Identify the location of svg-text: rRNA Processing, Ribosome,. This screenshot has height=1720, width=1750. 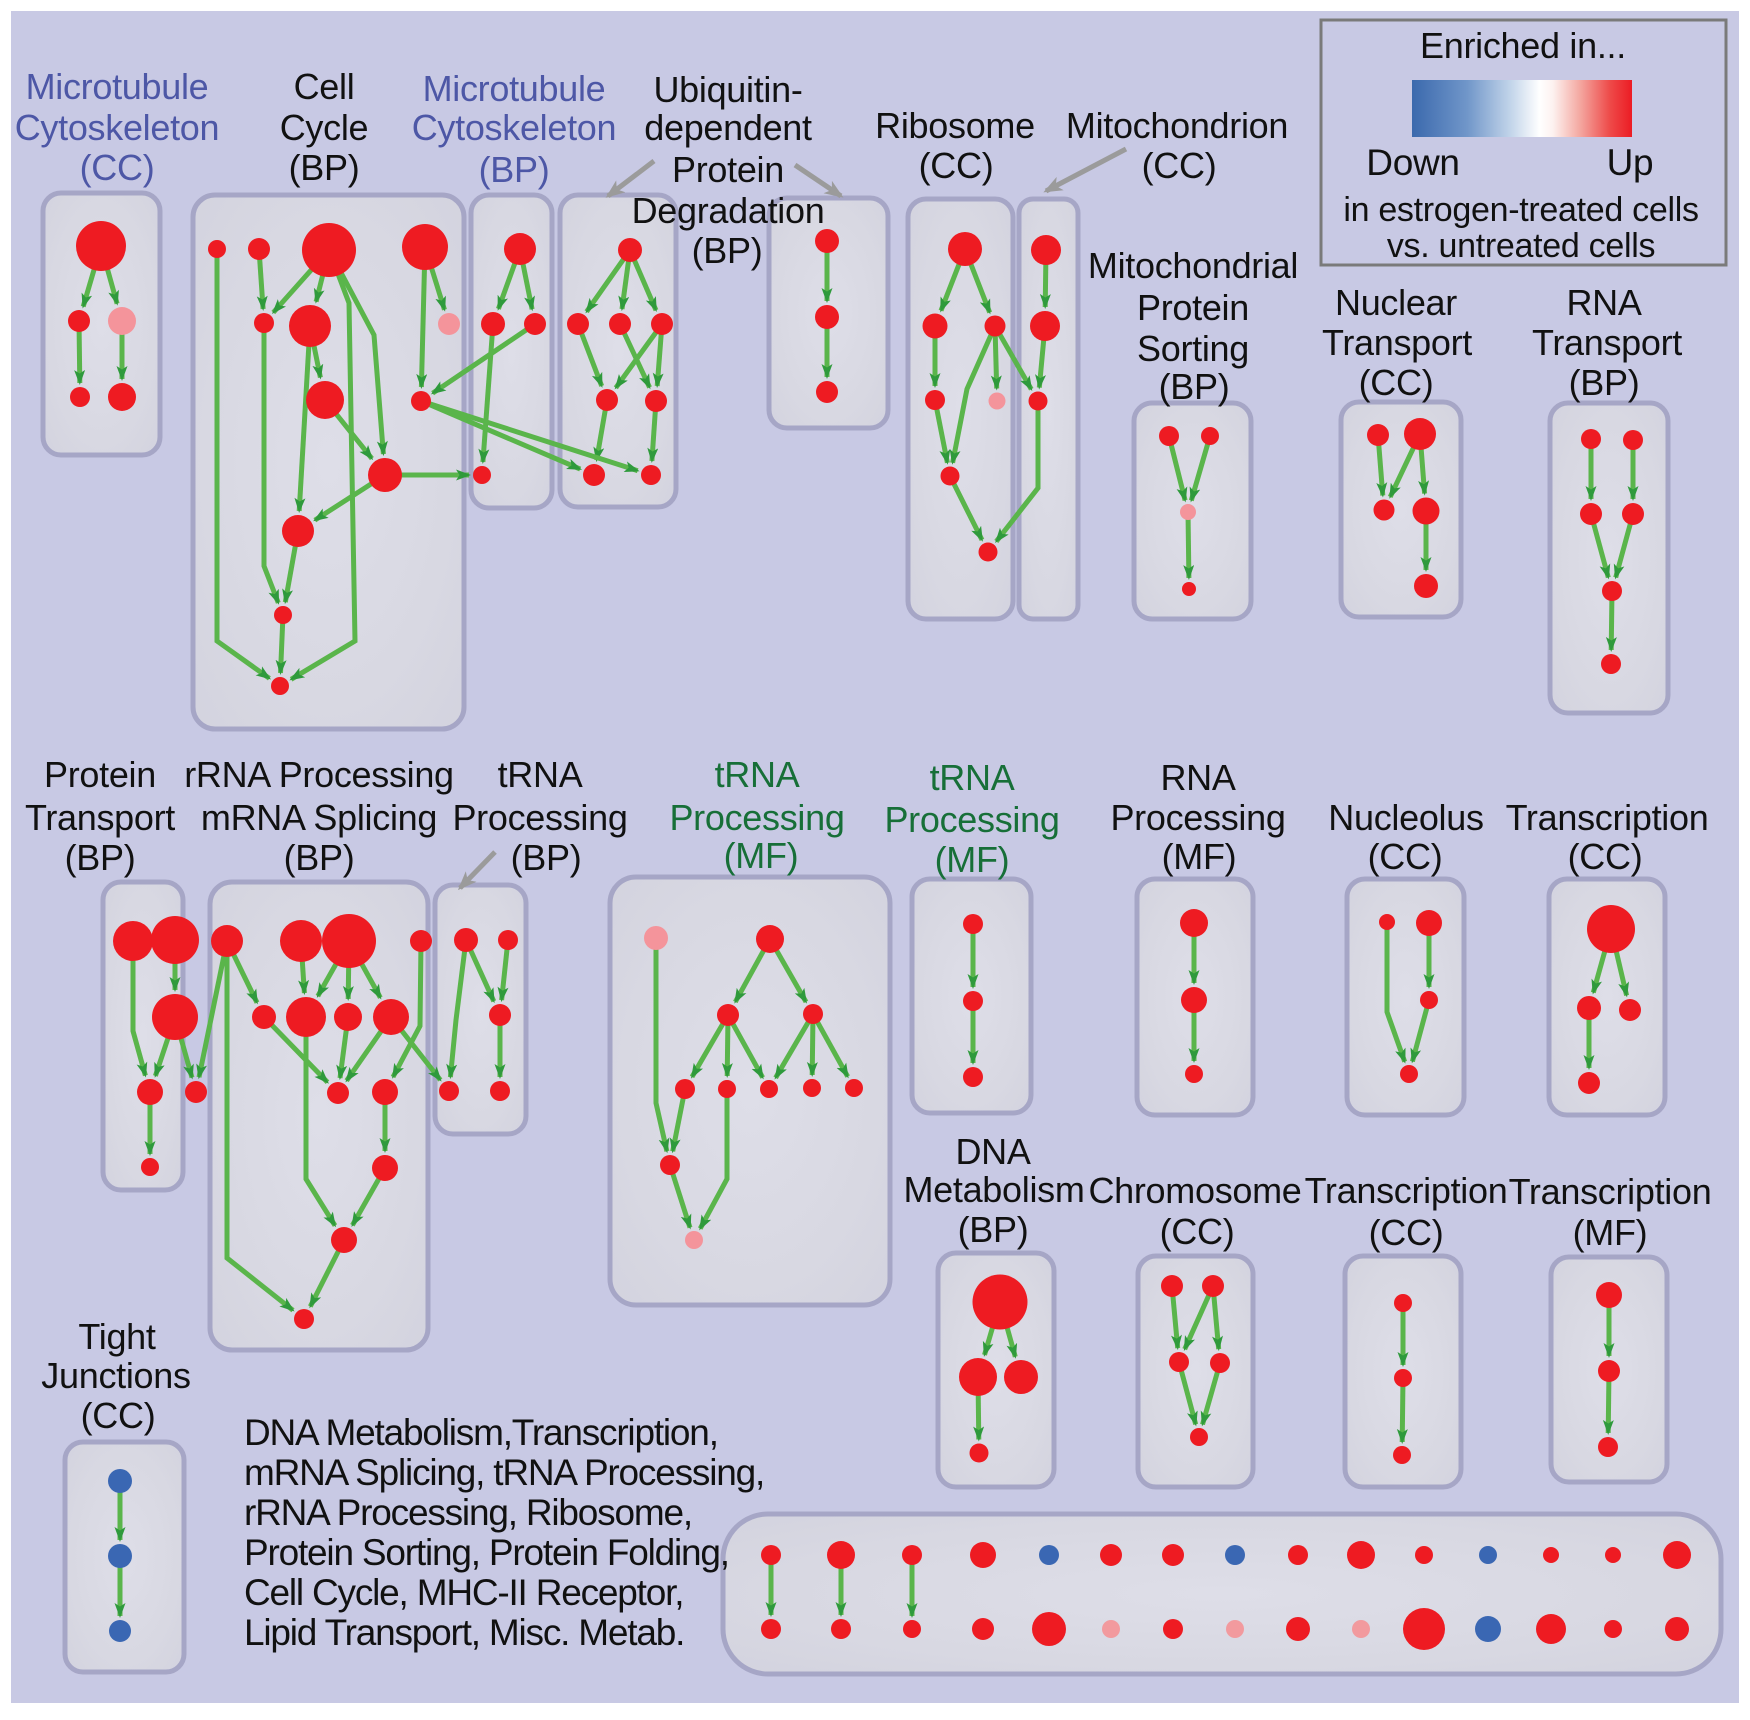
(468, 1512).